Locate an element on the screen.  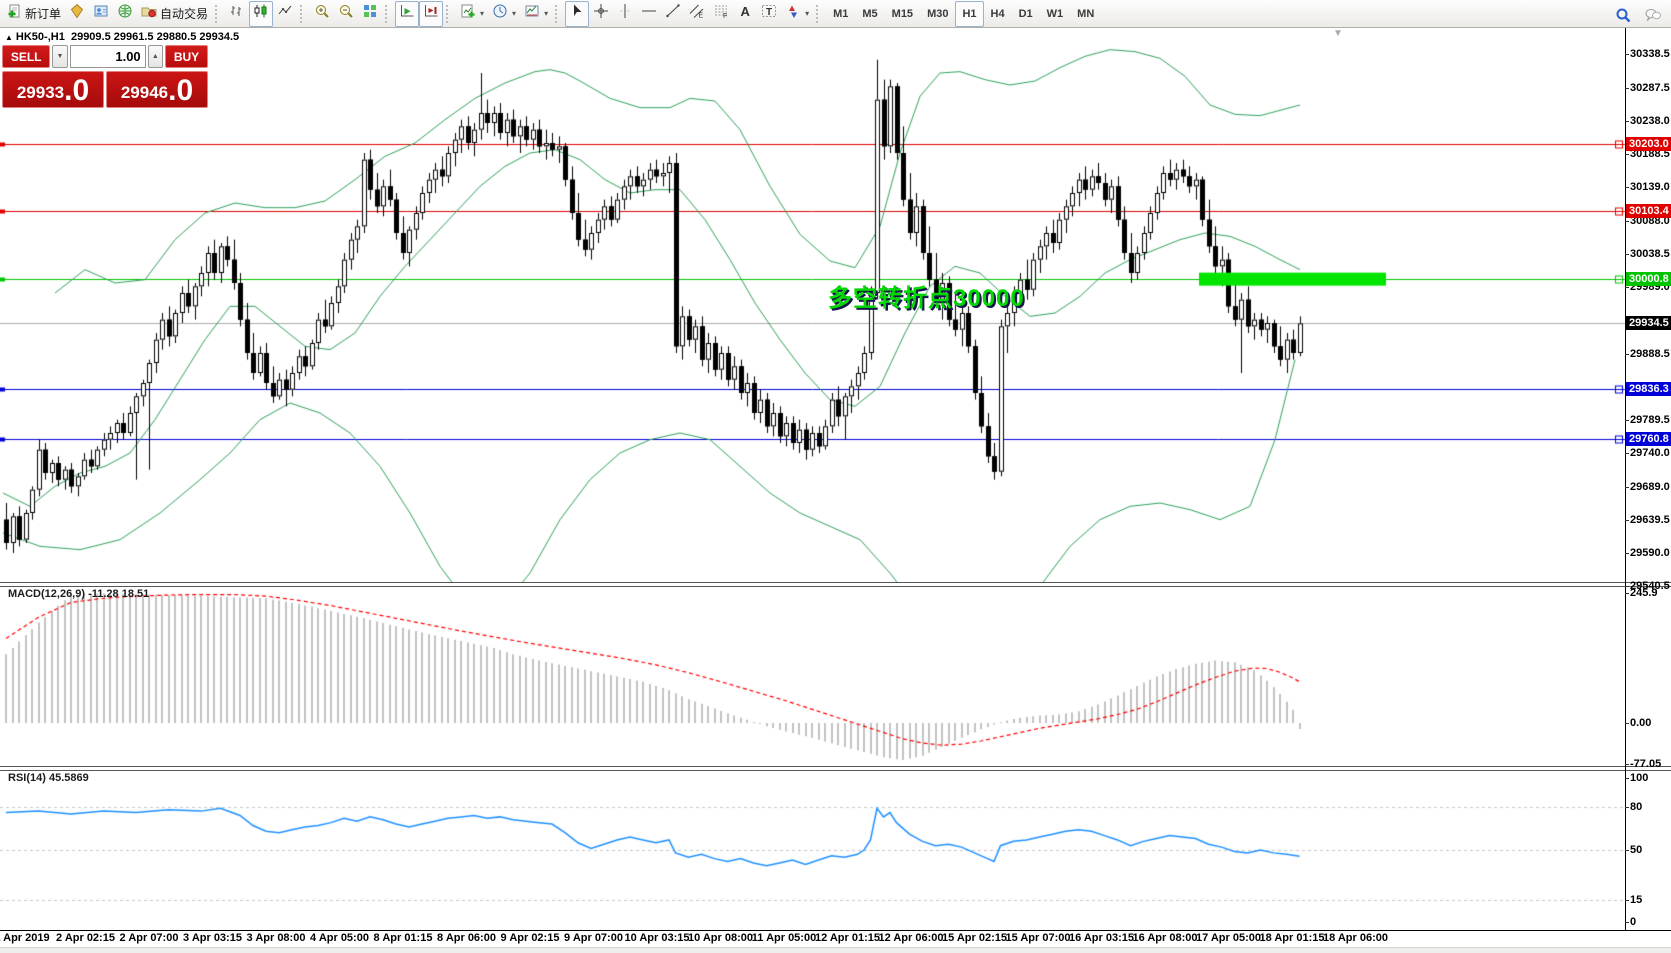
vertical-line-button is located at coordinates (625, 14).